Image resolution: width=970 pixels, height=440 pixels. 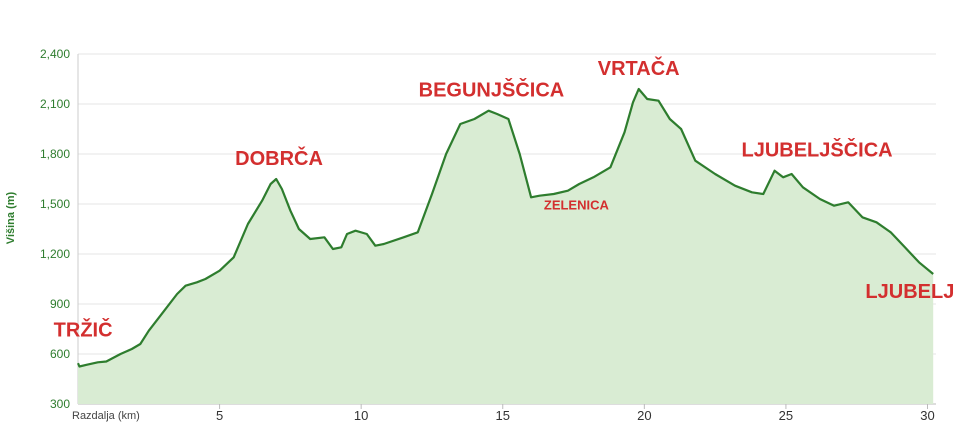 I want to click on place-label: BEGUNJŠČICA, so click(x=492, y=90).